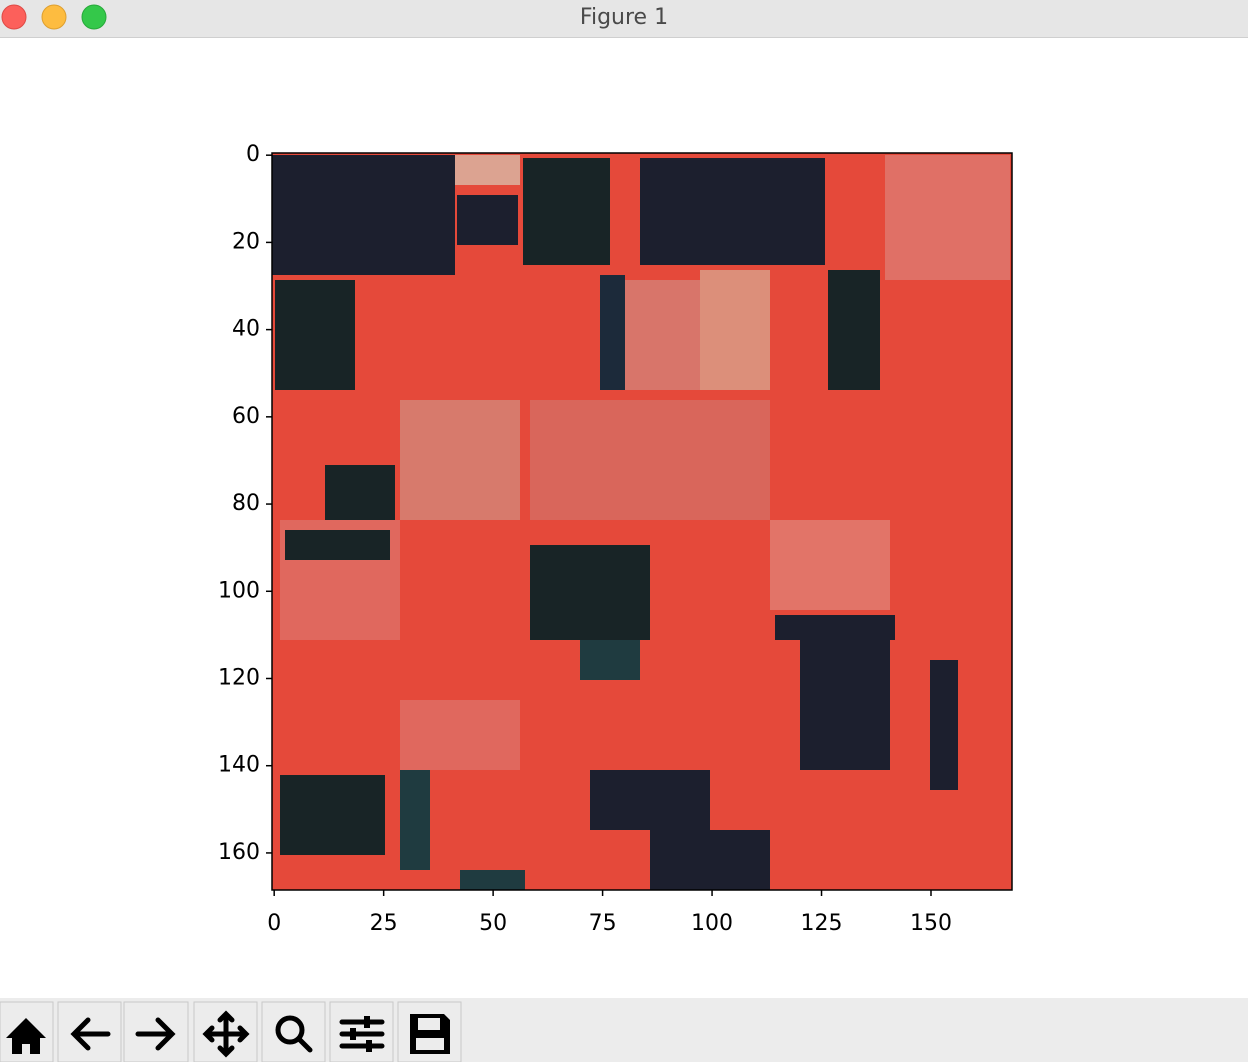 Image resolution: width=1248 pixels, height=1062 pixels. What do you see at coordinates (603, 923) in the screenshot?
I see `x-tick-label: 75` at bounding box center [603, 923].